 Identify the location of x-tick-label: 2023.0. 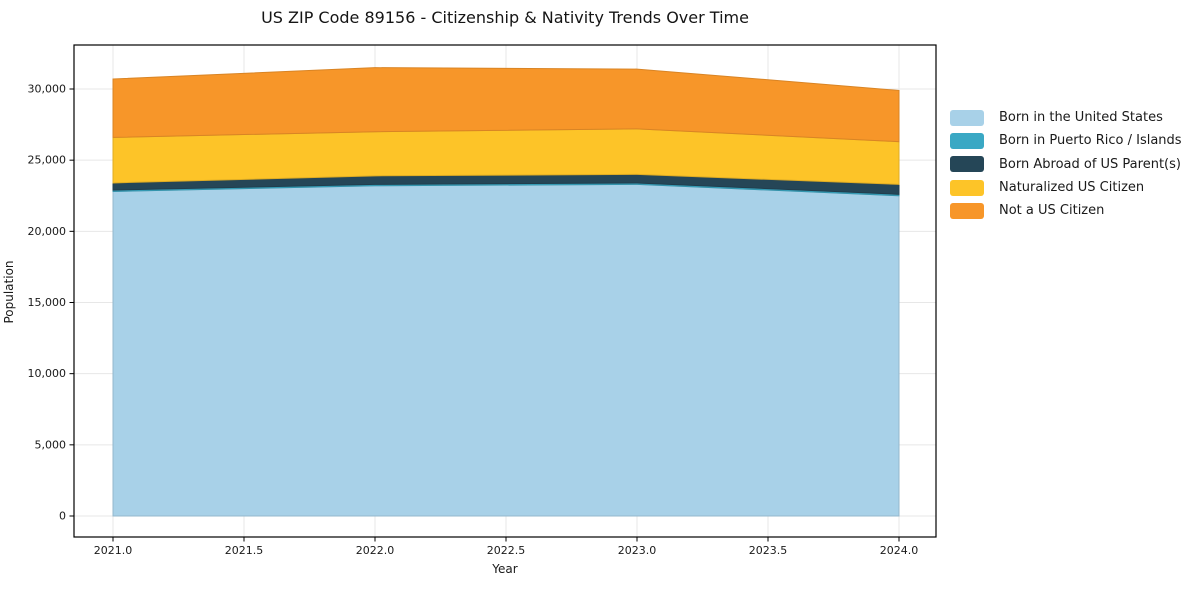
(637, 550).